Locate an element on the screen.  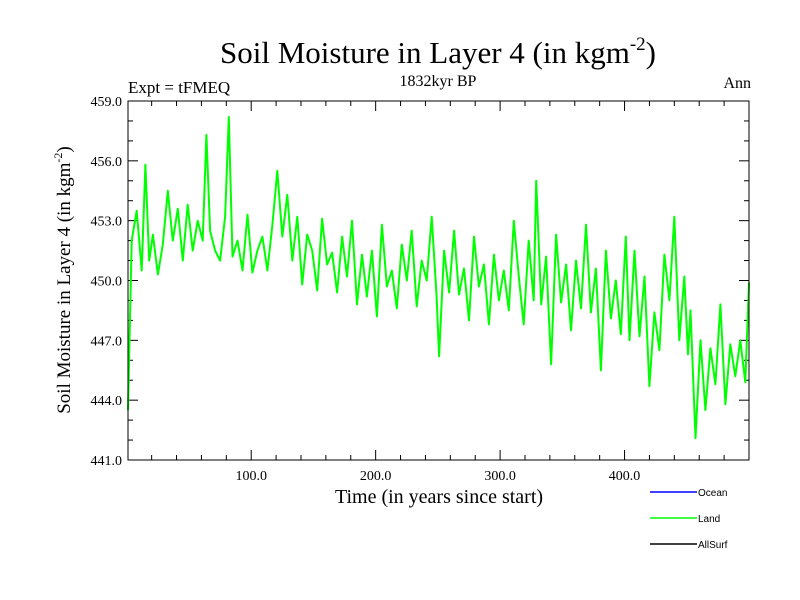
legend-label-allsurf: AllSurf is located at coordinates (713, 545).